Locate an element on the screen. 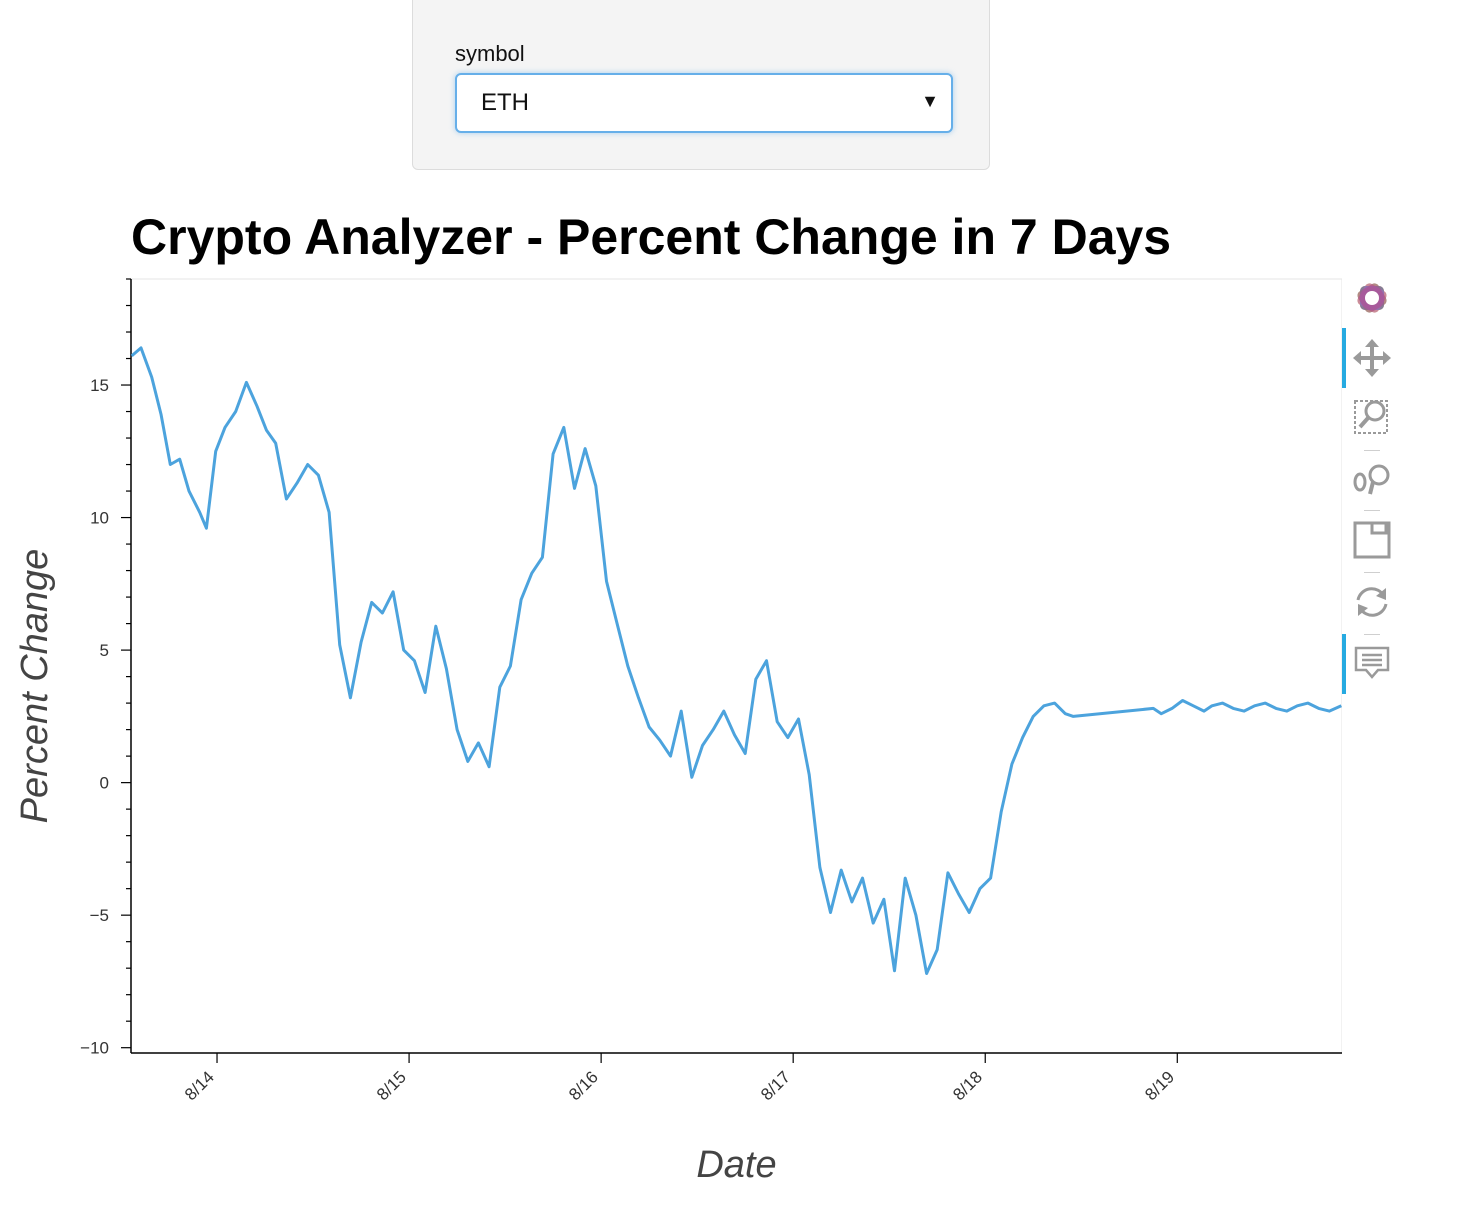 This screenshot has width=1482, height=1212. x-tick-label: 8/15 is located at coordinates (391, 1085).